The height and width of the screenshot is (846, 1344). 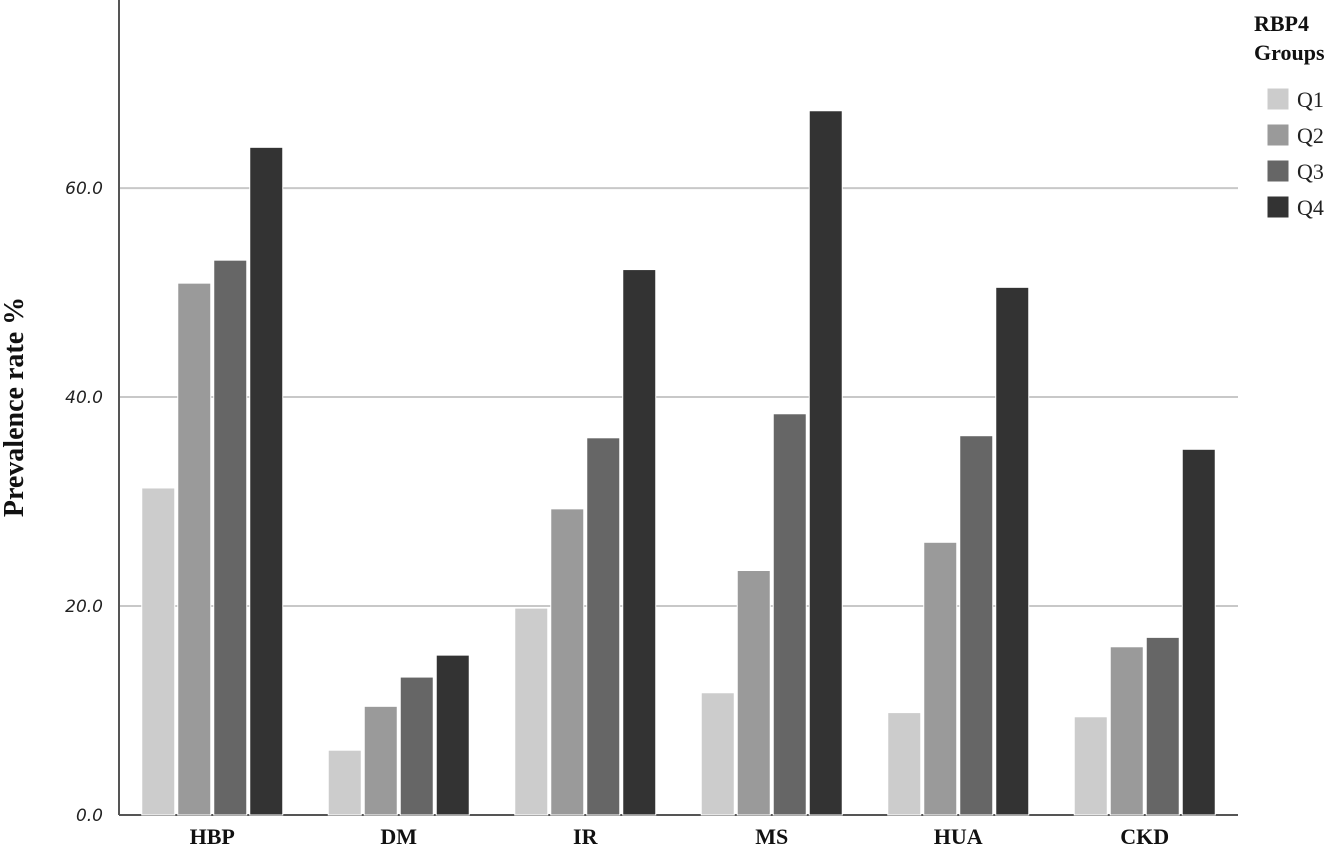 I want to click on legend-label-q1: Q1, so click(x=1310, y=99).